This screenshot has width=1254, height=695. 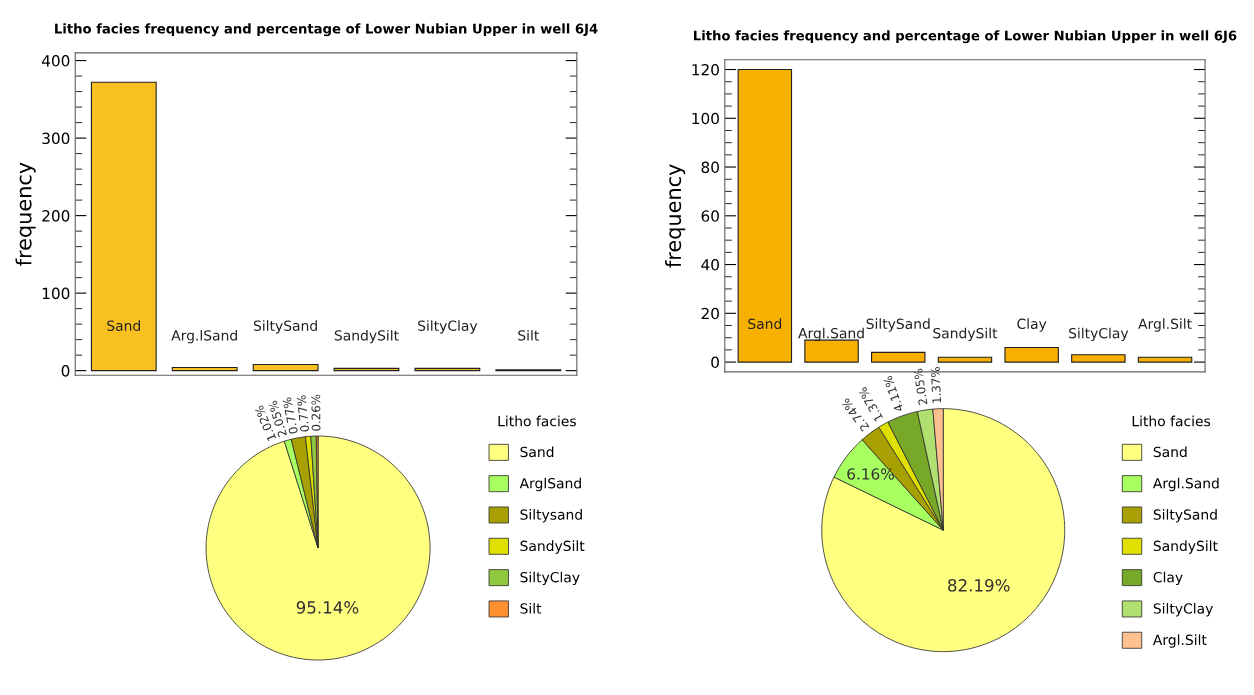 I want to click on legend-label: SiltySand, so click(x=1185, y=516).